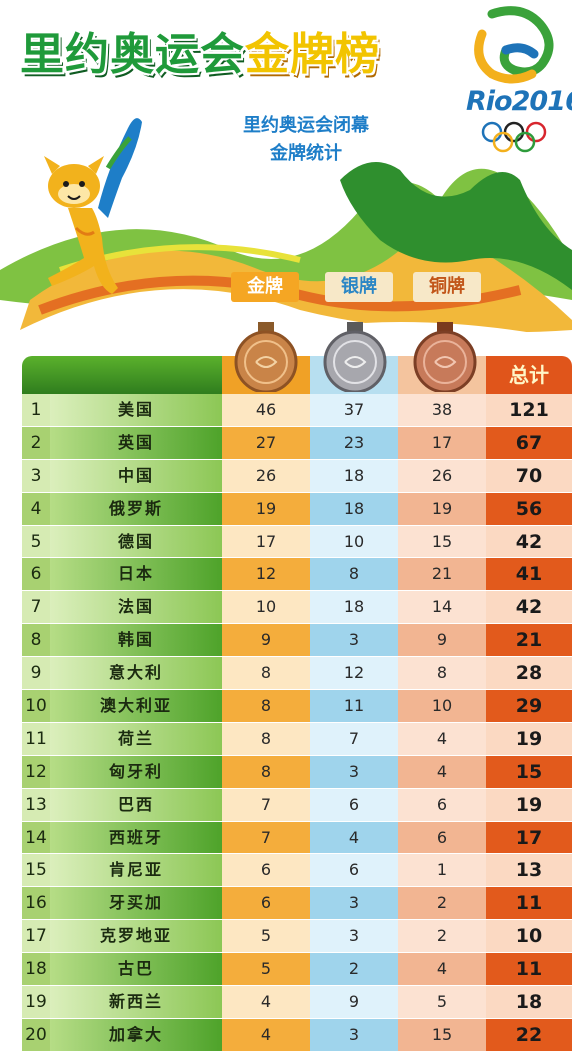 The height and width of the screenshot is (1052, 572). Describe the element at coordinates (297, 641) in the screenshot. I see `table-row: 8 韩国 9 3 9 21` at that location.